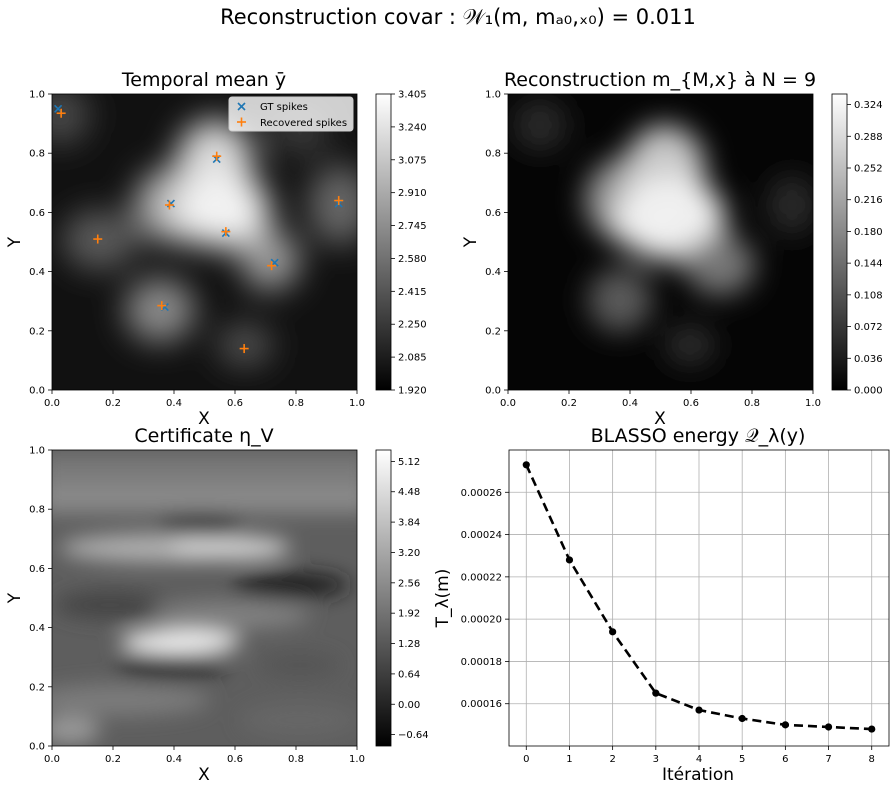 Image resolution: width=896 pixels, height=792 pixels. What do you see at coordinates (412, 391) in the screenshot?
I see `colorbar-tick-label: 1.920` at bounding box center [412, 391].